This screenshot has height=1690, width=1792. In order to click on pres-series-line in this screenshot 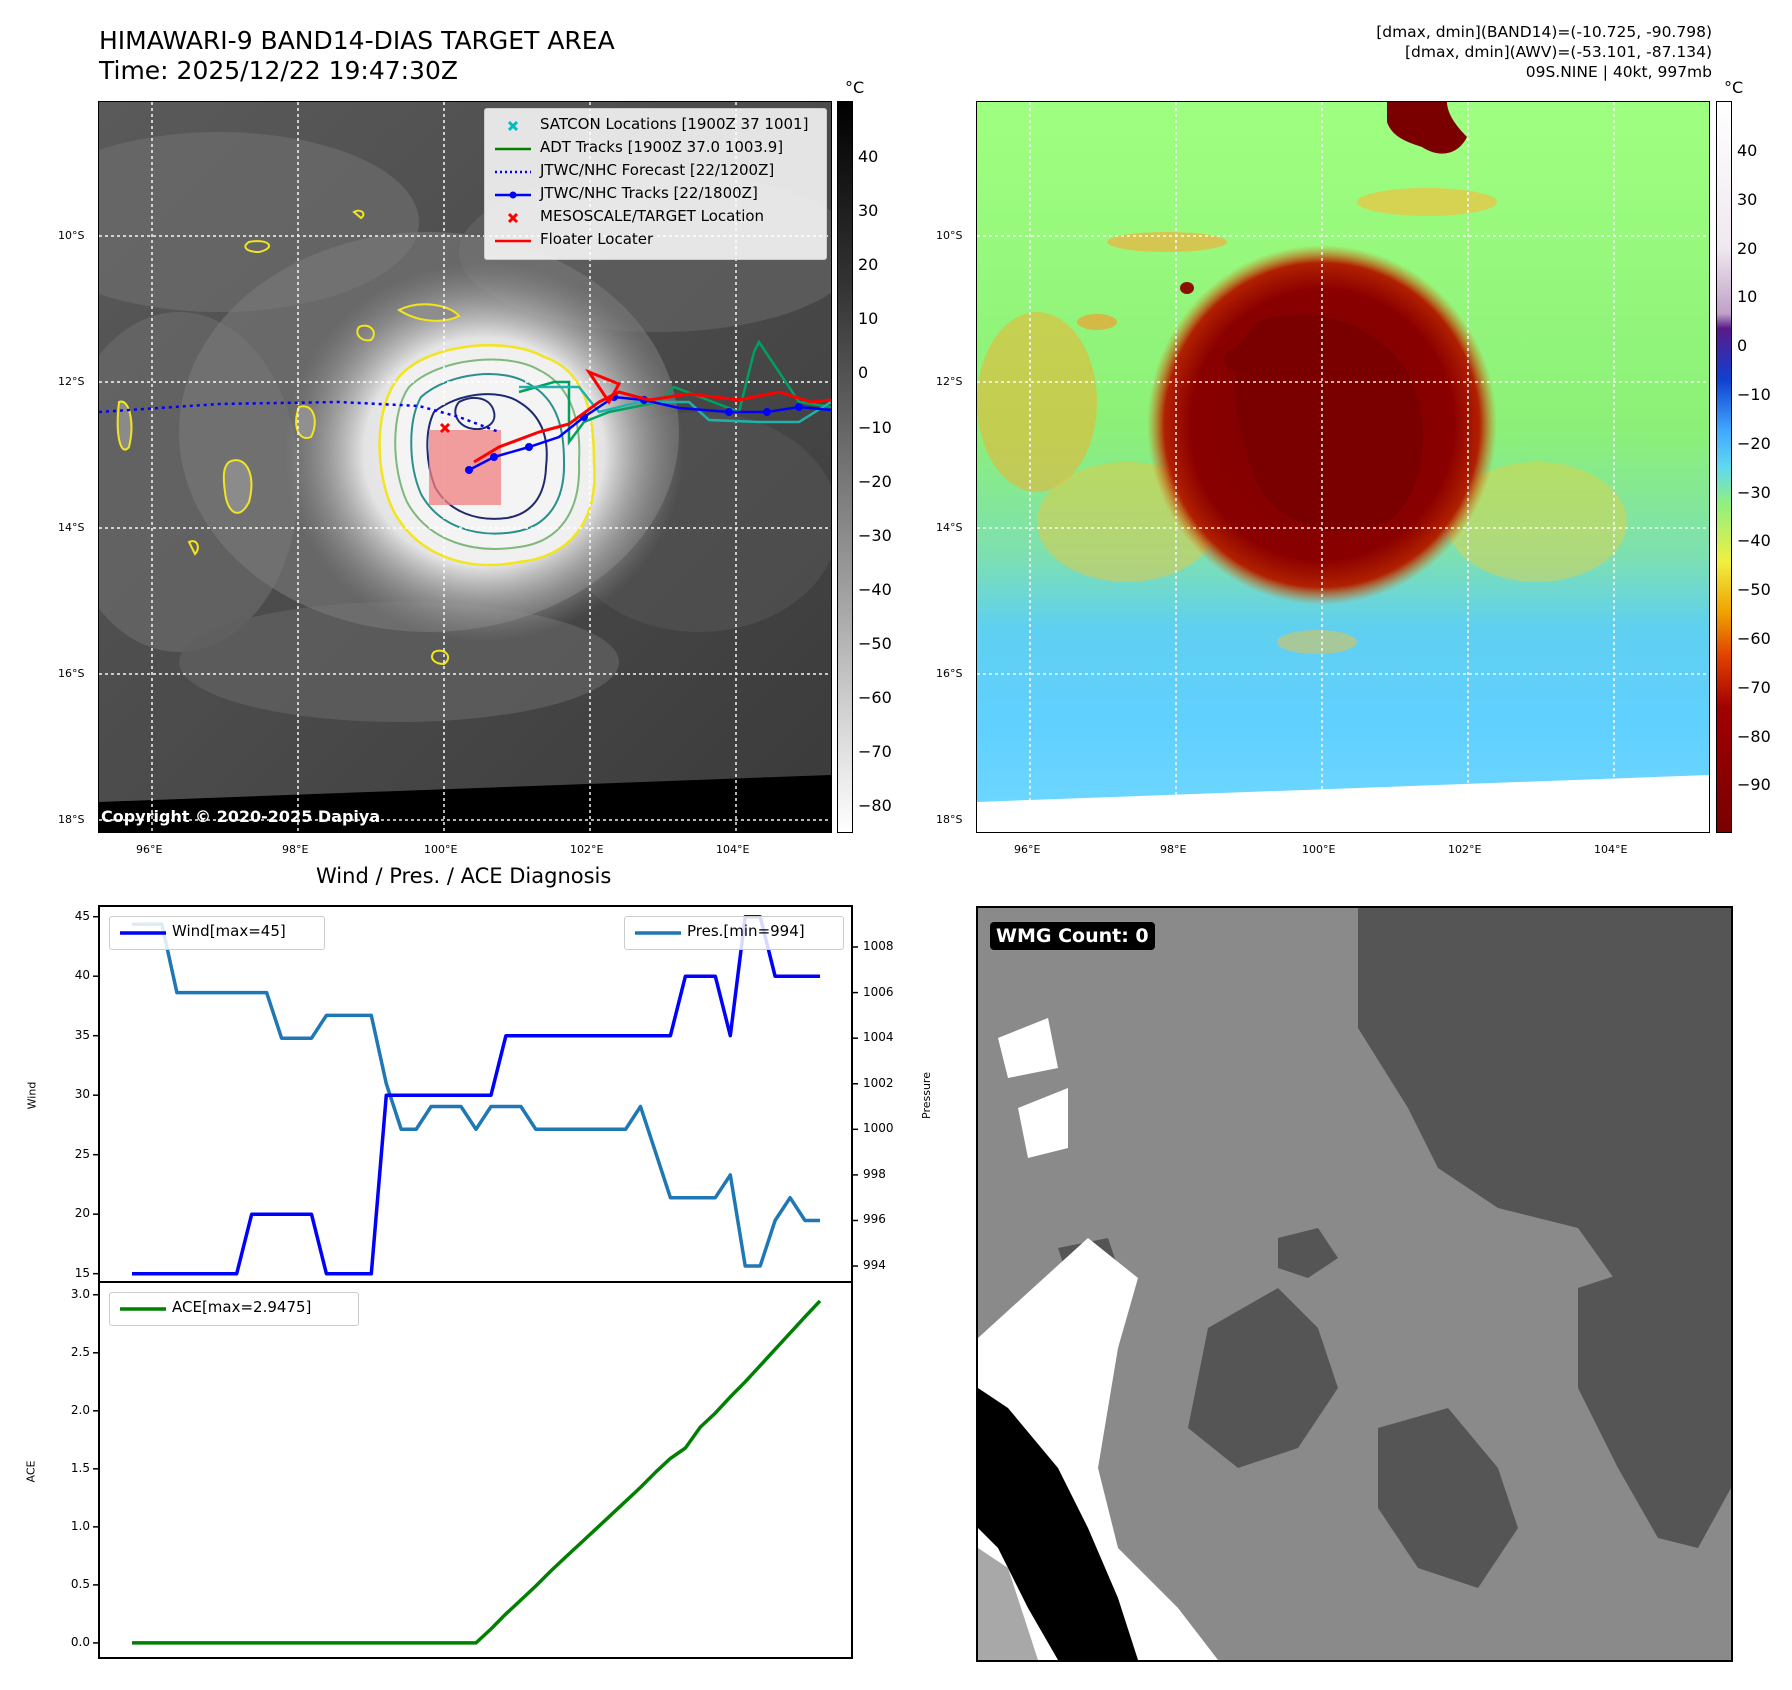, I will do `click(476, 1095)`.